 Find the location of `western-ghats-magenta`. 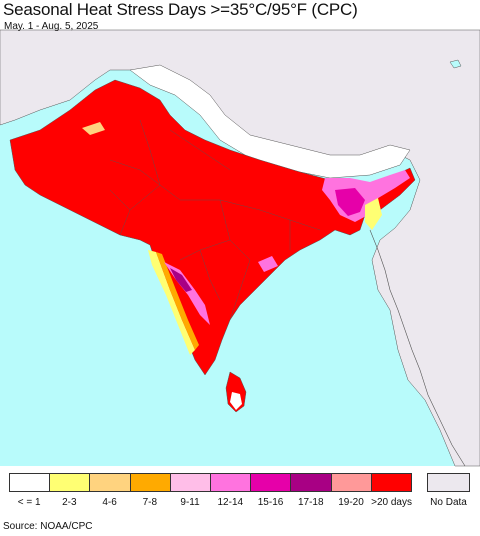

western-ghats-magenta is located at coordinates (181, 280).